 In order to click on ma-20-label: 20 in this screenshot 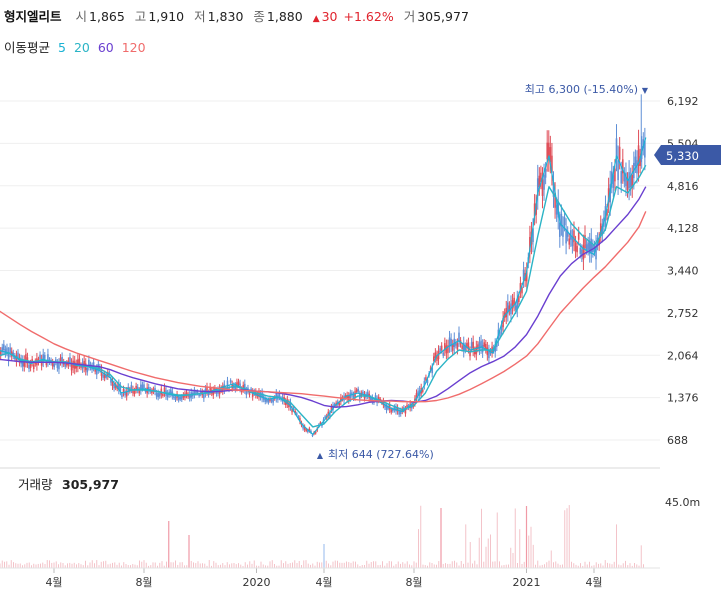, I will do `click(81, 47)`.